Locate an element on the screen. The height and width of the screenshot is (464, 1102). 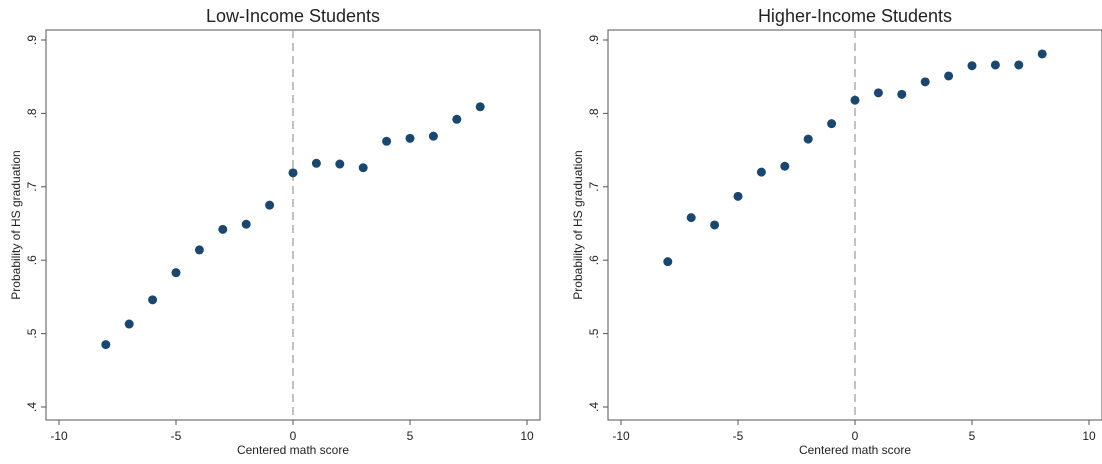
chart-title: Higher-Income Students is located at coordinates (855, 16).